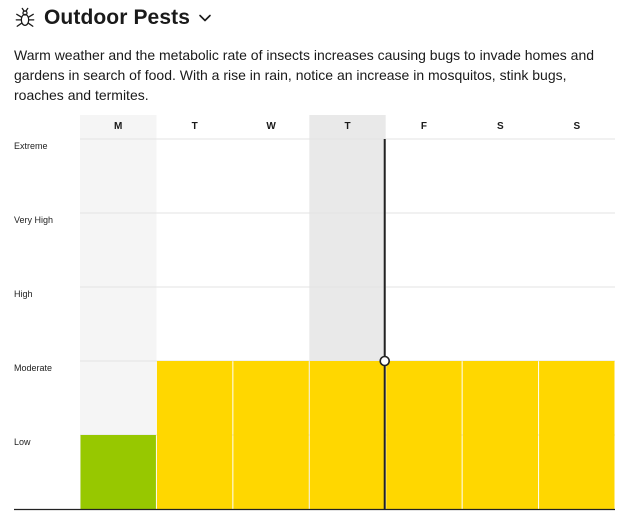 The image size is (621, 518). I want to click on chevron-down-icon, so click(205, 18).